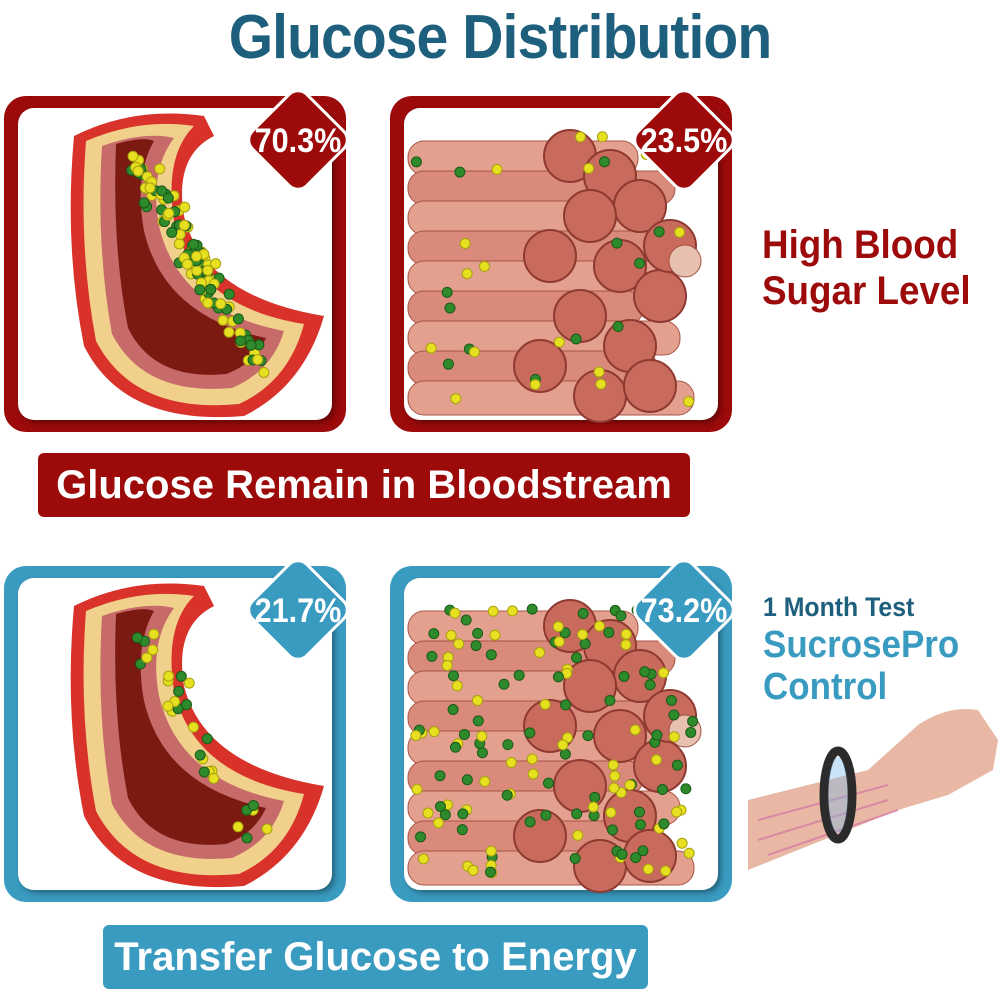 This screenshot has height=1000, width=1000. What do you see at coordinates (684, 140) in the screenshot?
I see `percent-badge: 23.5%` at bounding box center [684, 140].